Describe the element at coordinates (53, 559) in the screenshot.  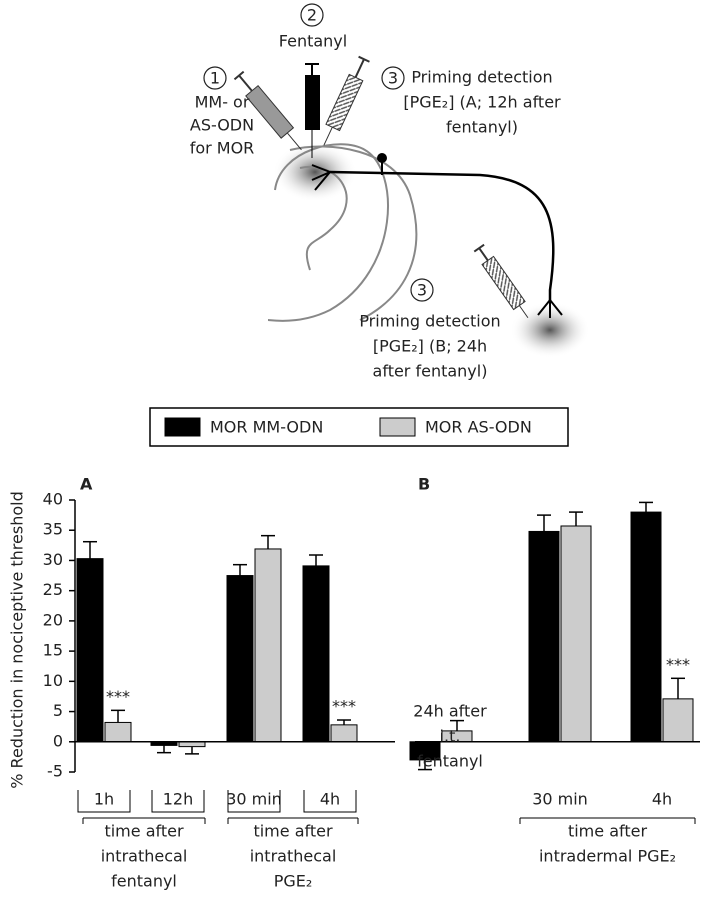
I see `y-tick-label: 30` at that location.